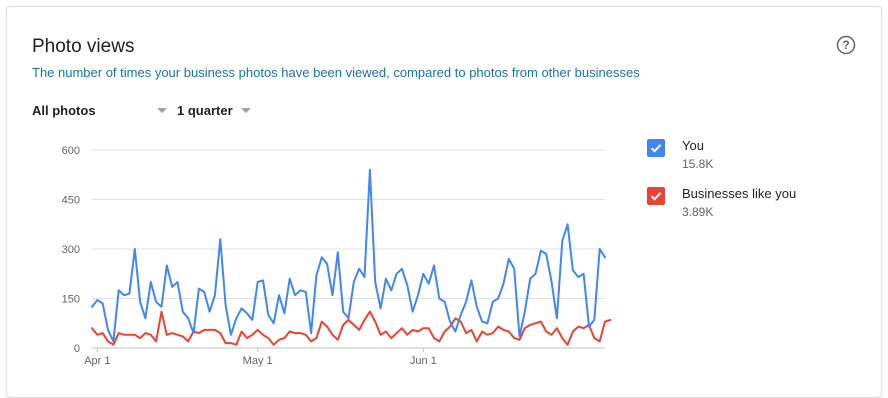 The image size is (888, 398). Describe the element at coordinates (722, 202) in the screenshot. I see `legend-item-businesses: Businesses like you 3.89K` at that location.